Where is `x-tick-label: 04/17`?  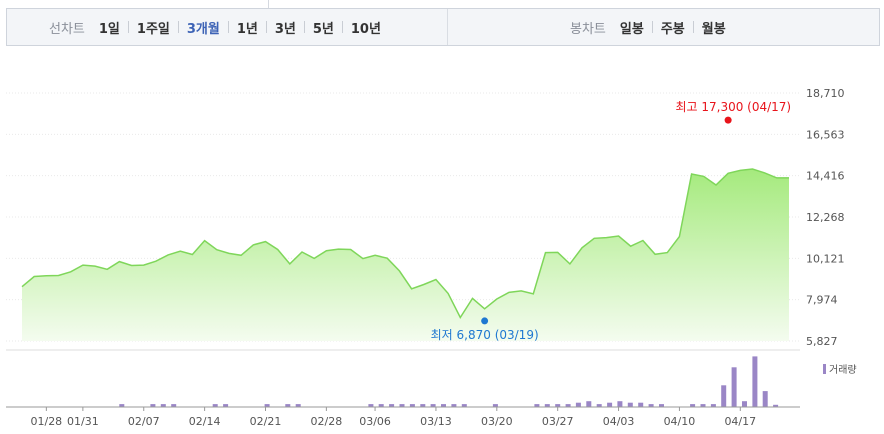 x-tick-label: 04/17 is located at coordinates (740, 421).